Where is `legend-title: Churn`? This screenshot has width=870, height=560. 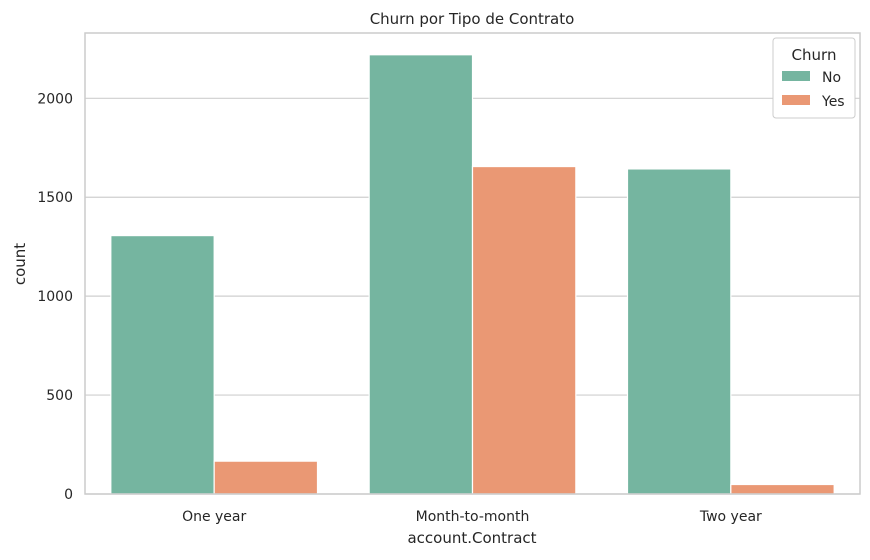
legend-title: Churn is located at coordinates (814, 55).